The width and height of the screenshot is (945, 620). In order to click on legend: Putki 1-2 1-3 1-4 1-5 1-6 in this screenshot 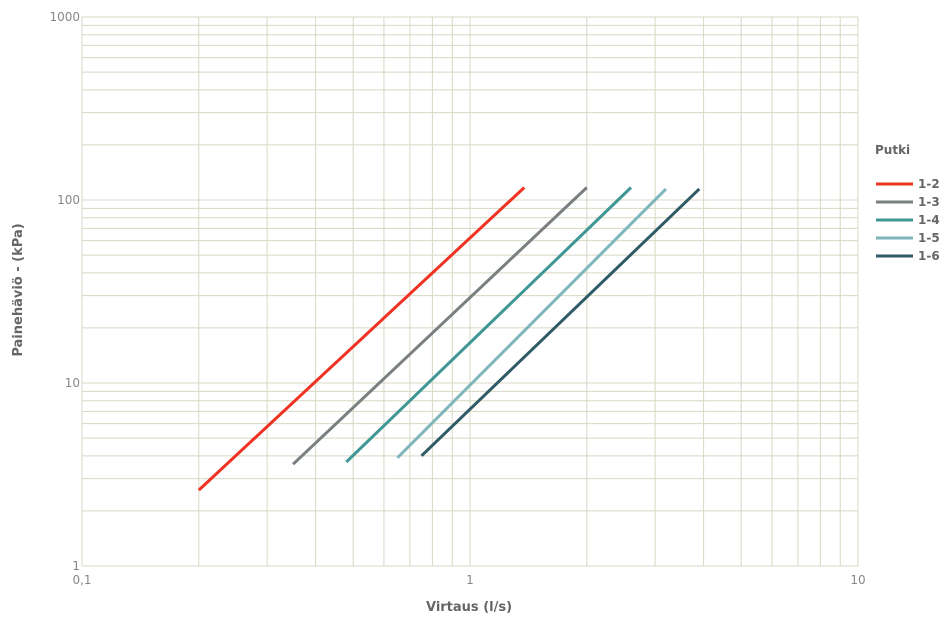, I will do `click(907, 203)`.